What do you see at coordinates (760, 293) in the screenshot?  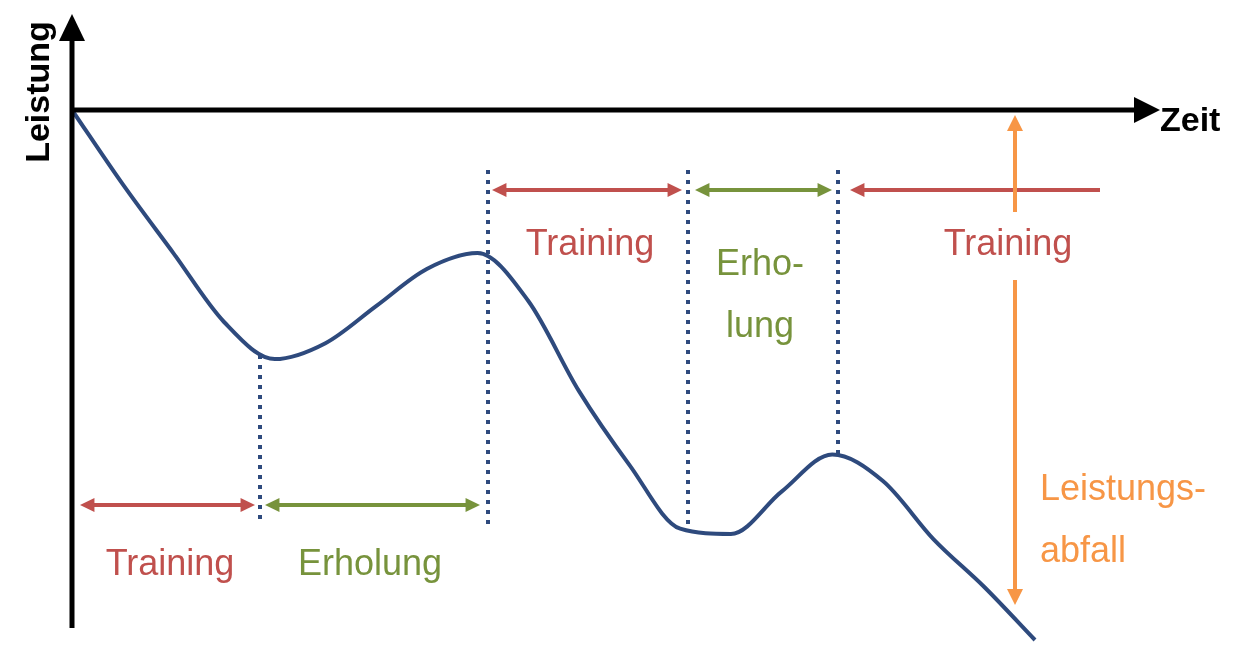 I see `annotation: Erho- lung` at bounding box center [760, 293].